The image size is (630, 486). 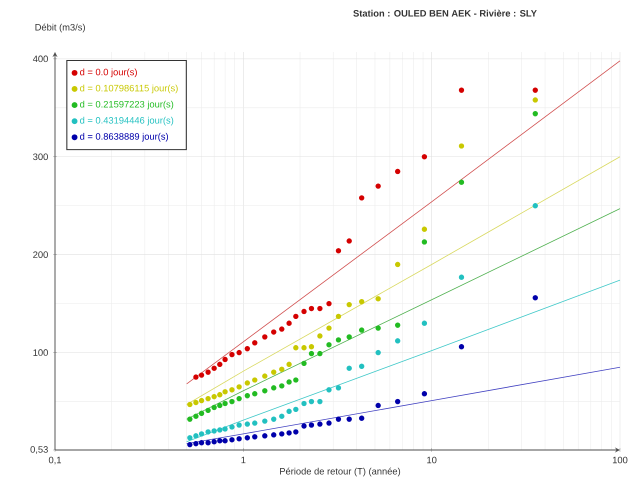 What do you see at coordinates (40, 254) in the screenshot?
I see `y-tick-label: 200` at bounding box center [40, 254].